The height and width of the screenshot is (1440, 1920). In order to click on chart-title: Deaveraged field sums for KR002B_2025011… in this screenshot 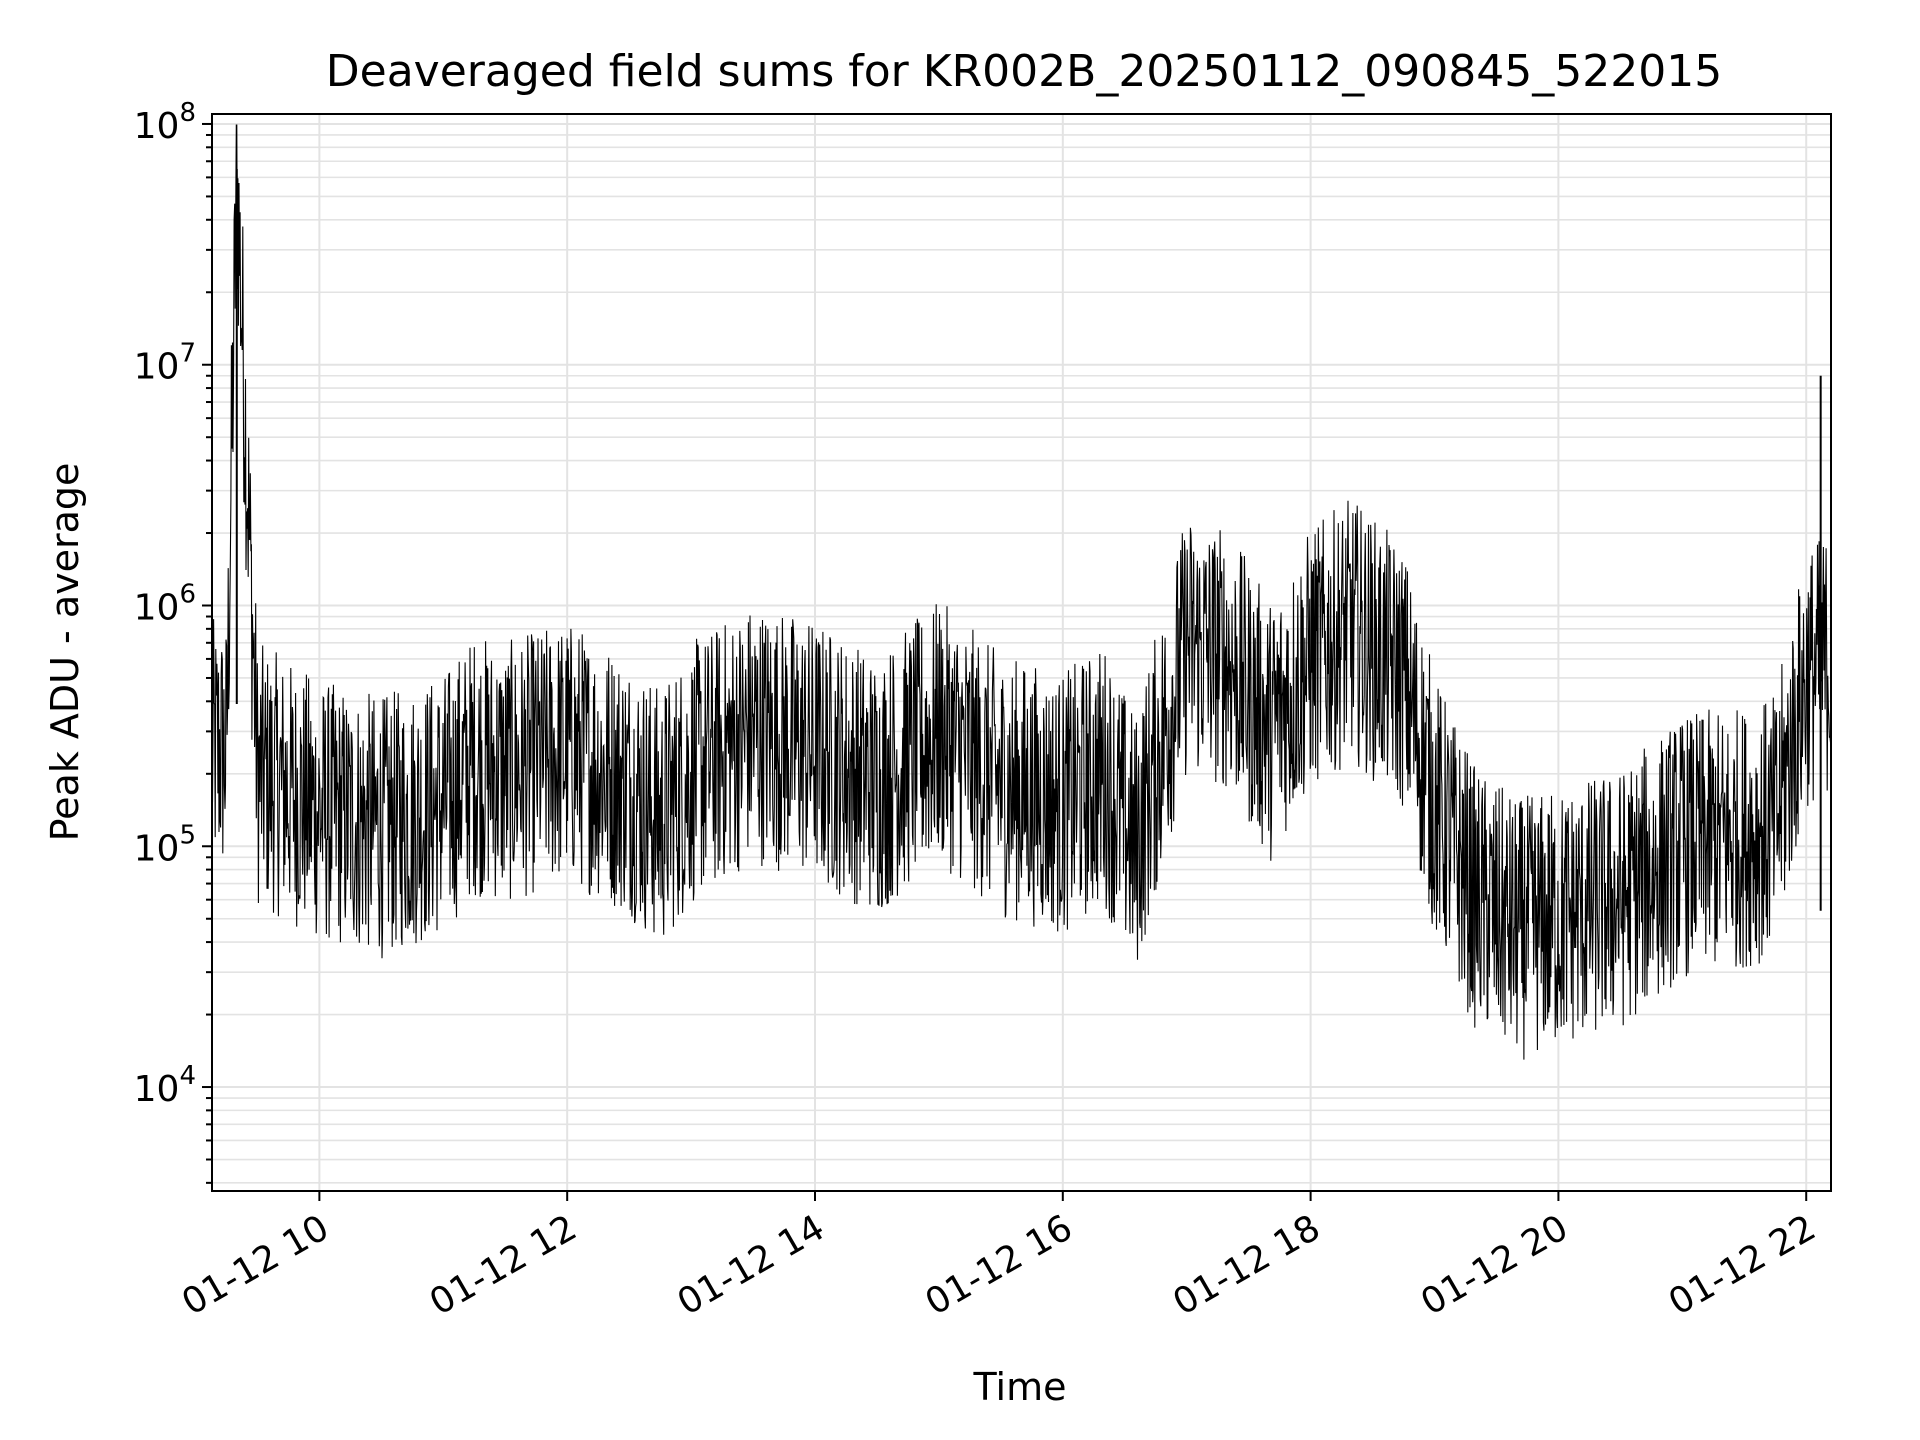, I will do `click(1024, 71)`.